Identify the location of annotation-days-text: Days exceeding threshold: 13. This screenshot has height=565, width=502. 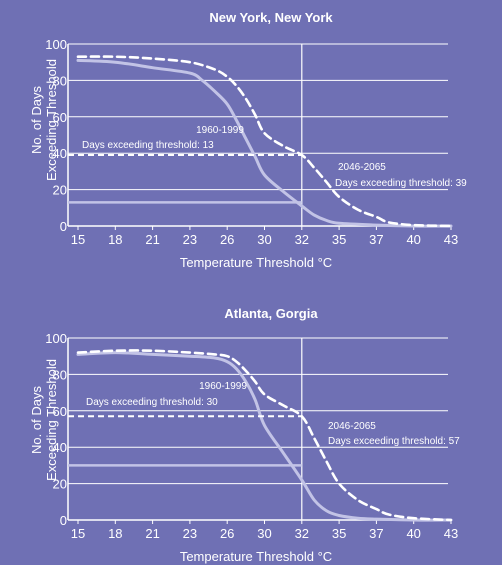
(148, 145).